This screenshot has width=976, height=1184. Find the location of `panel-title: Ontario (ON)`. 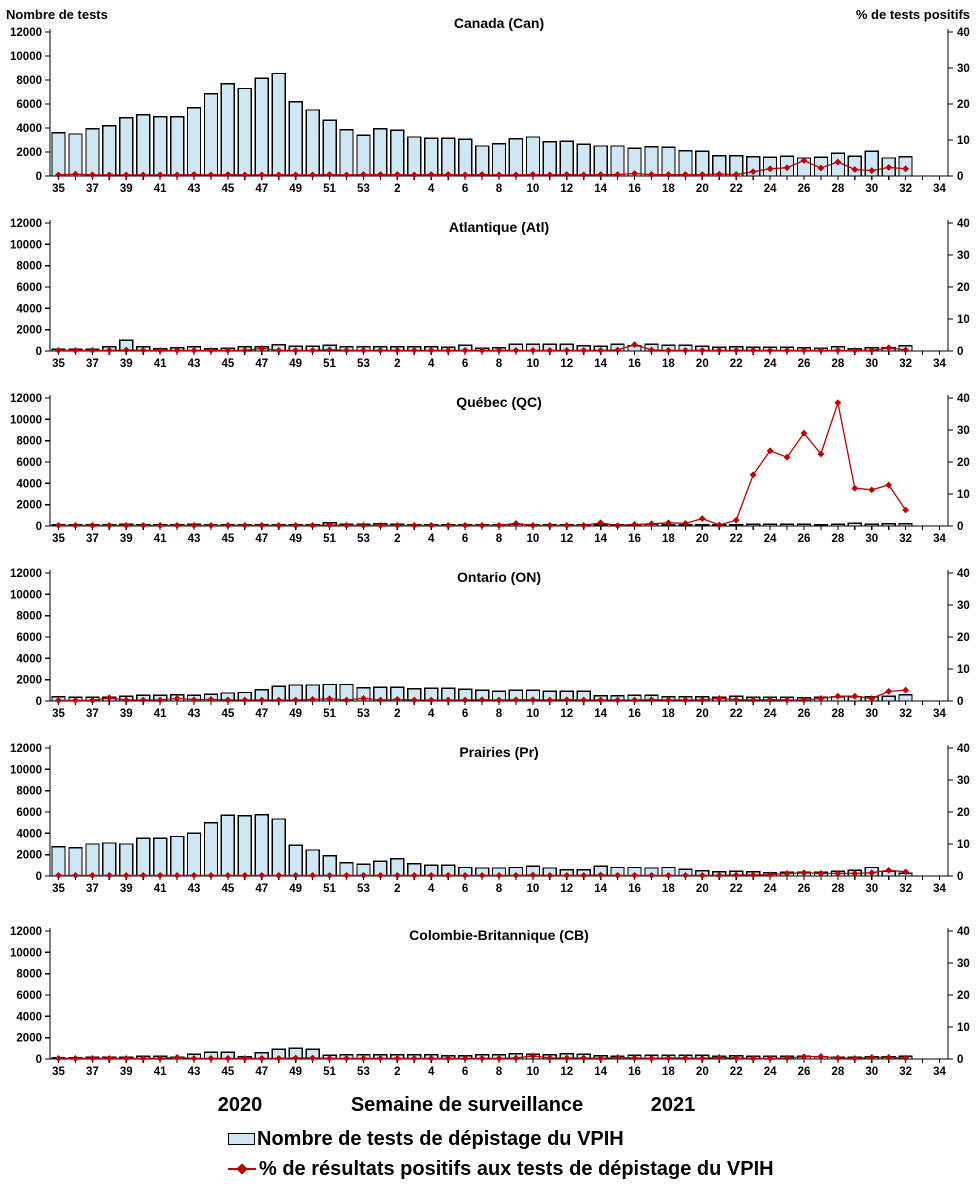

panel-title: Ontario (ON) is located at coordinates (499, 577).